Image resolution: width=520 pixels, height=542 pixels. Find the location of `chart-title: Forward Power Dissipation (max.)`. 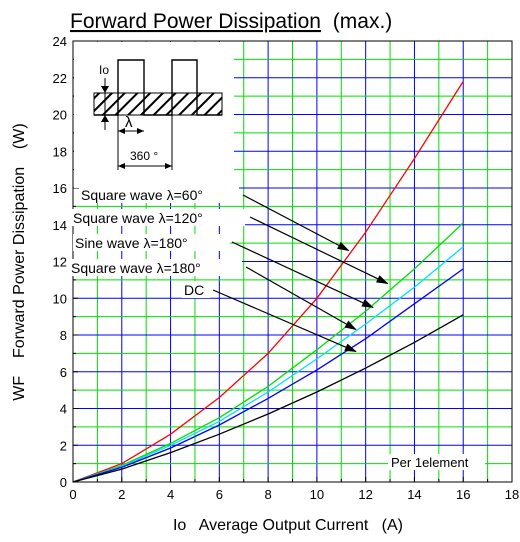

chart-title: Forward Power Dissipation (max.) is located at coordinates (231, 21).